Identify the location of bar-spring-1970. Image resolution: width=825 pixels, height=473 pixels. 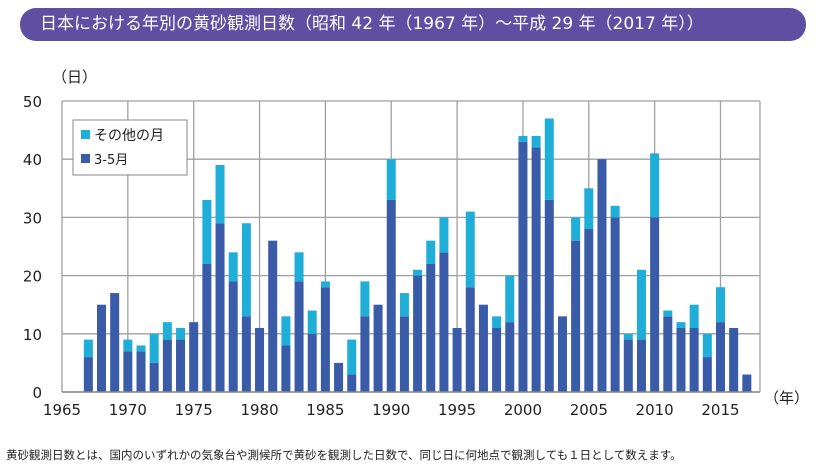
(128, 371).